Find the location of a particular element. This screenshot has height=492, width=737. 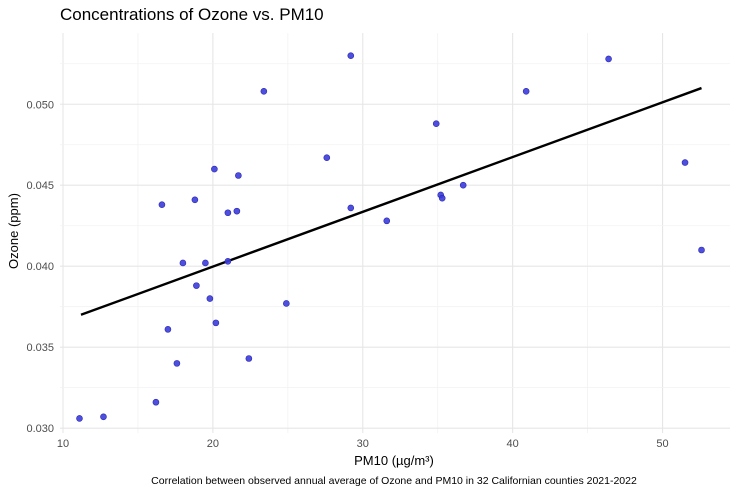

x-tick-label: 40 is located at coordinates (513, 444).